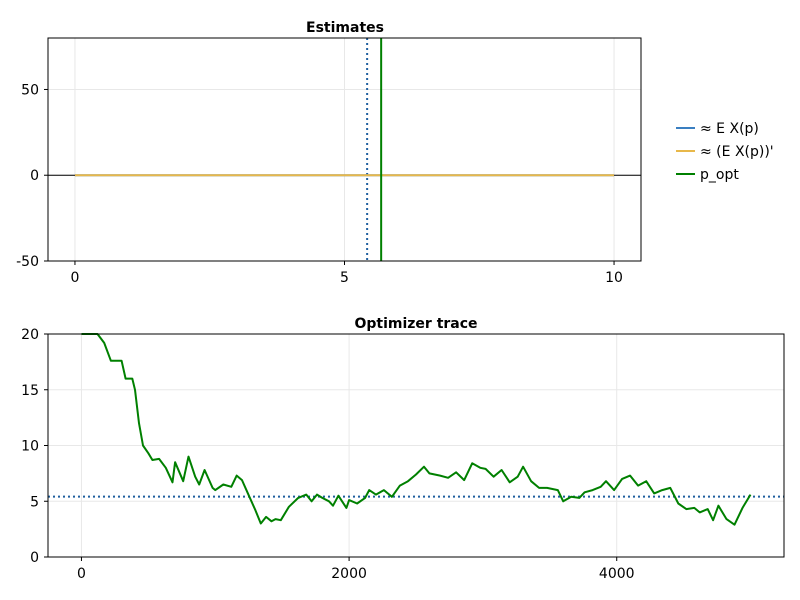  What do you see at coordinates (737, 152) in the screenshot?
I see `legend-label-derivative: ≈ (E X(p))'` at bounding box center [737, 152].